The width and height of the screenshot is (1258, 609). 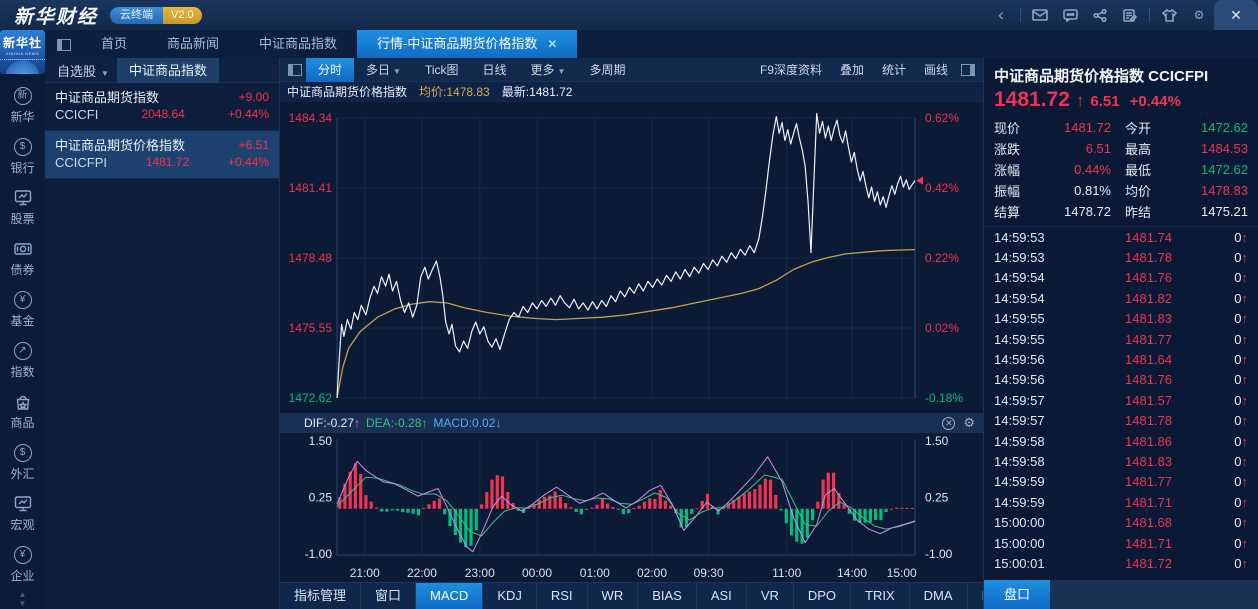 What do you see at coordinates (1001, 14) in the screenshot?
I see `chevron-left-icon: ‹` at bounding box center [1001, 14].